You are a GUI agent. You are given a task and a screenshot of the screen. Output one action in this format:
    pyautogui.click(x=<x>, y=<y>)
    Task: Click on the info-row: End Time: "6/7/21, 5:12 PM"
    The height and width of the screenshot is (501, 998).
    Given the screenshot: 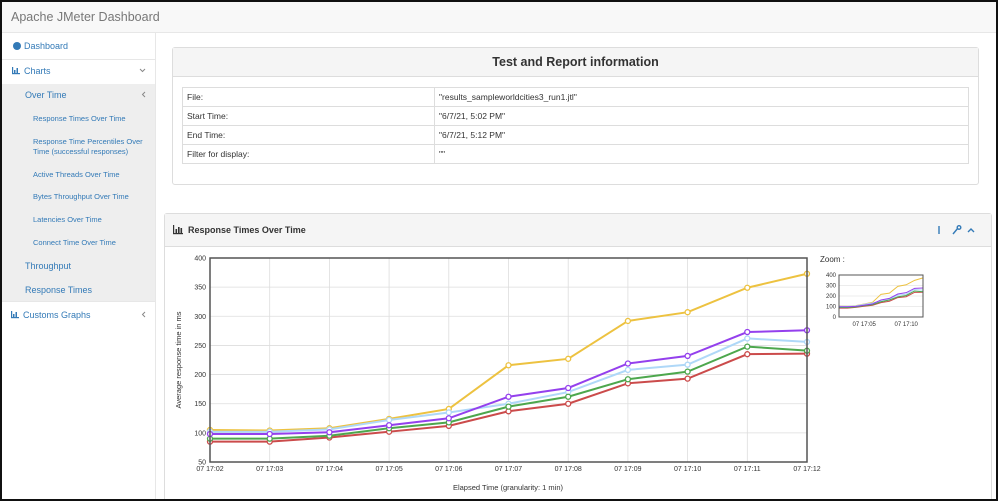 What is the action you would take?
    pyautogui.click(x=575, y=135)
    